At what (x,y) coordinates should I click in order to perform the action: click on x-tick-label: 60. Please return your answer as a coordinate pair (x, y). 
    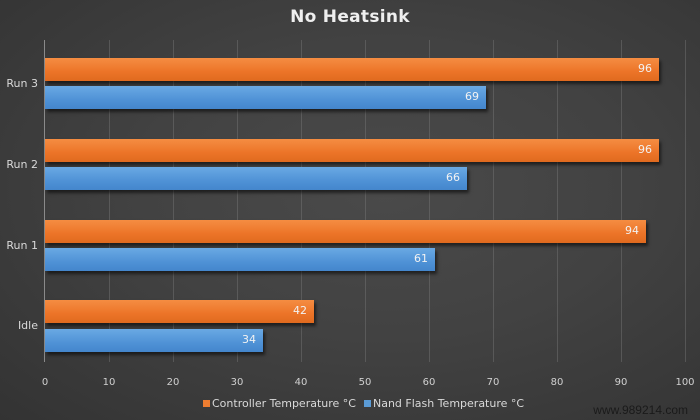
    Looking at the image, I should click on (429, 382).